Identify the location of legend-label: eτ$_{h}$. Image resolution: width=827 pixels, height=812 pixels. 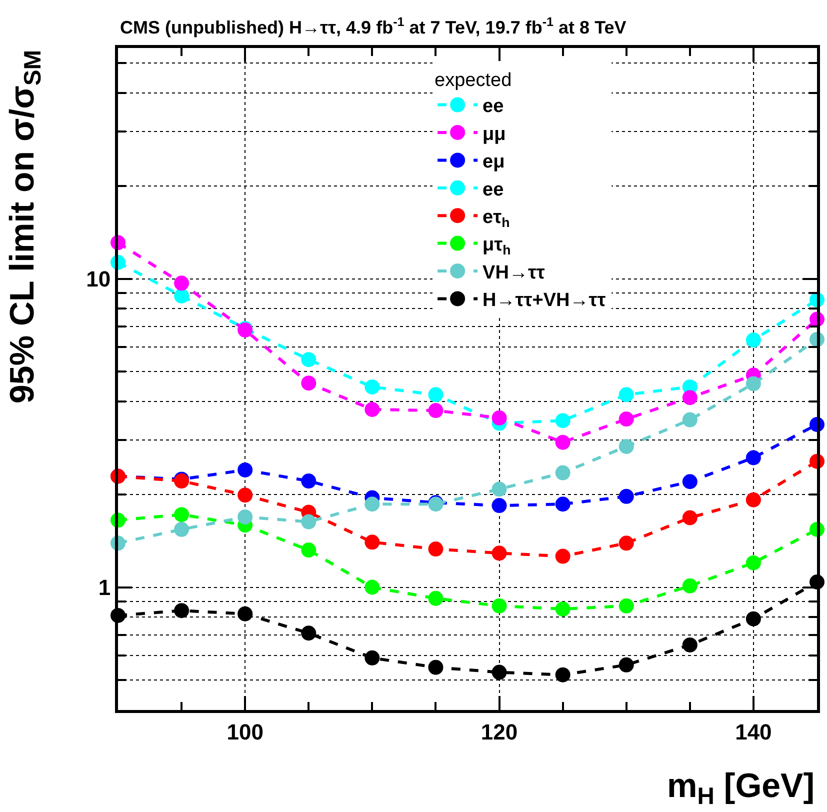
(496, 218).